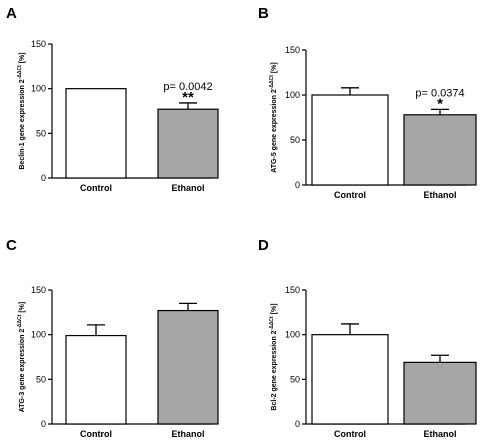 The width and height of the screenshot is (496, 440). What do you see at coordinates (439, 93) in the screenshot?
I see `p-value-label: p= 0.0374` at bounding box center [439, 93].